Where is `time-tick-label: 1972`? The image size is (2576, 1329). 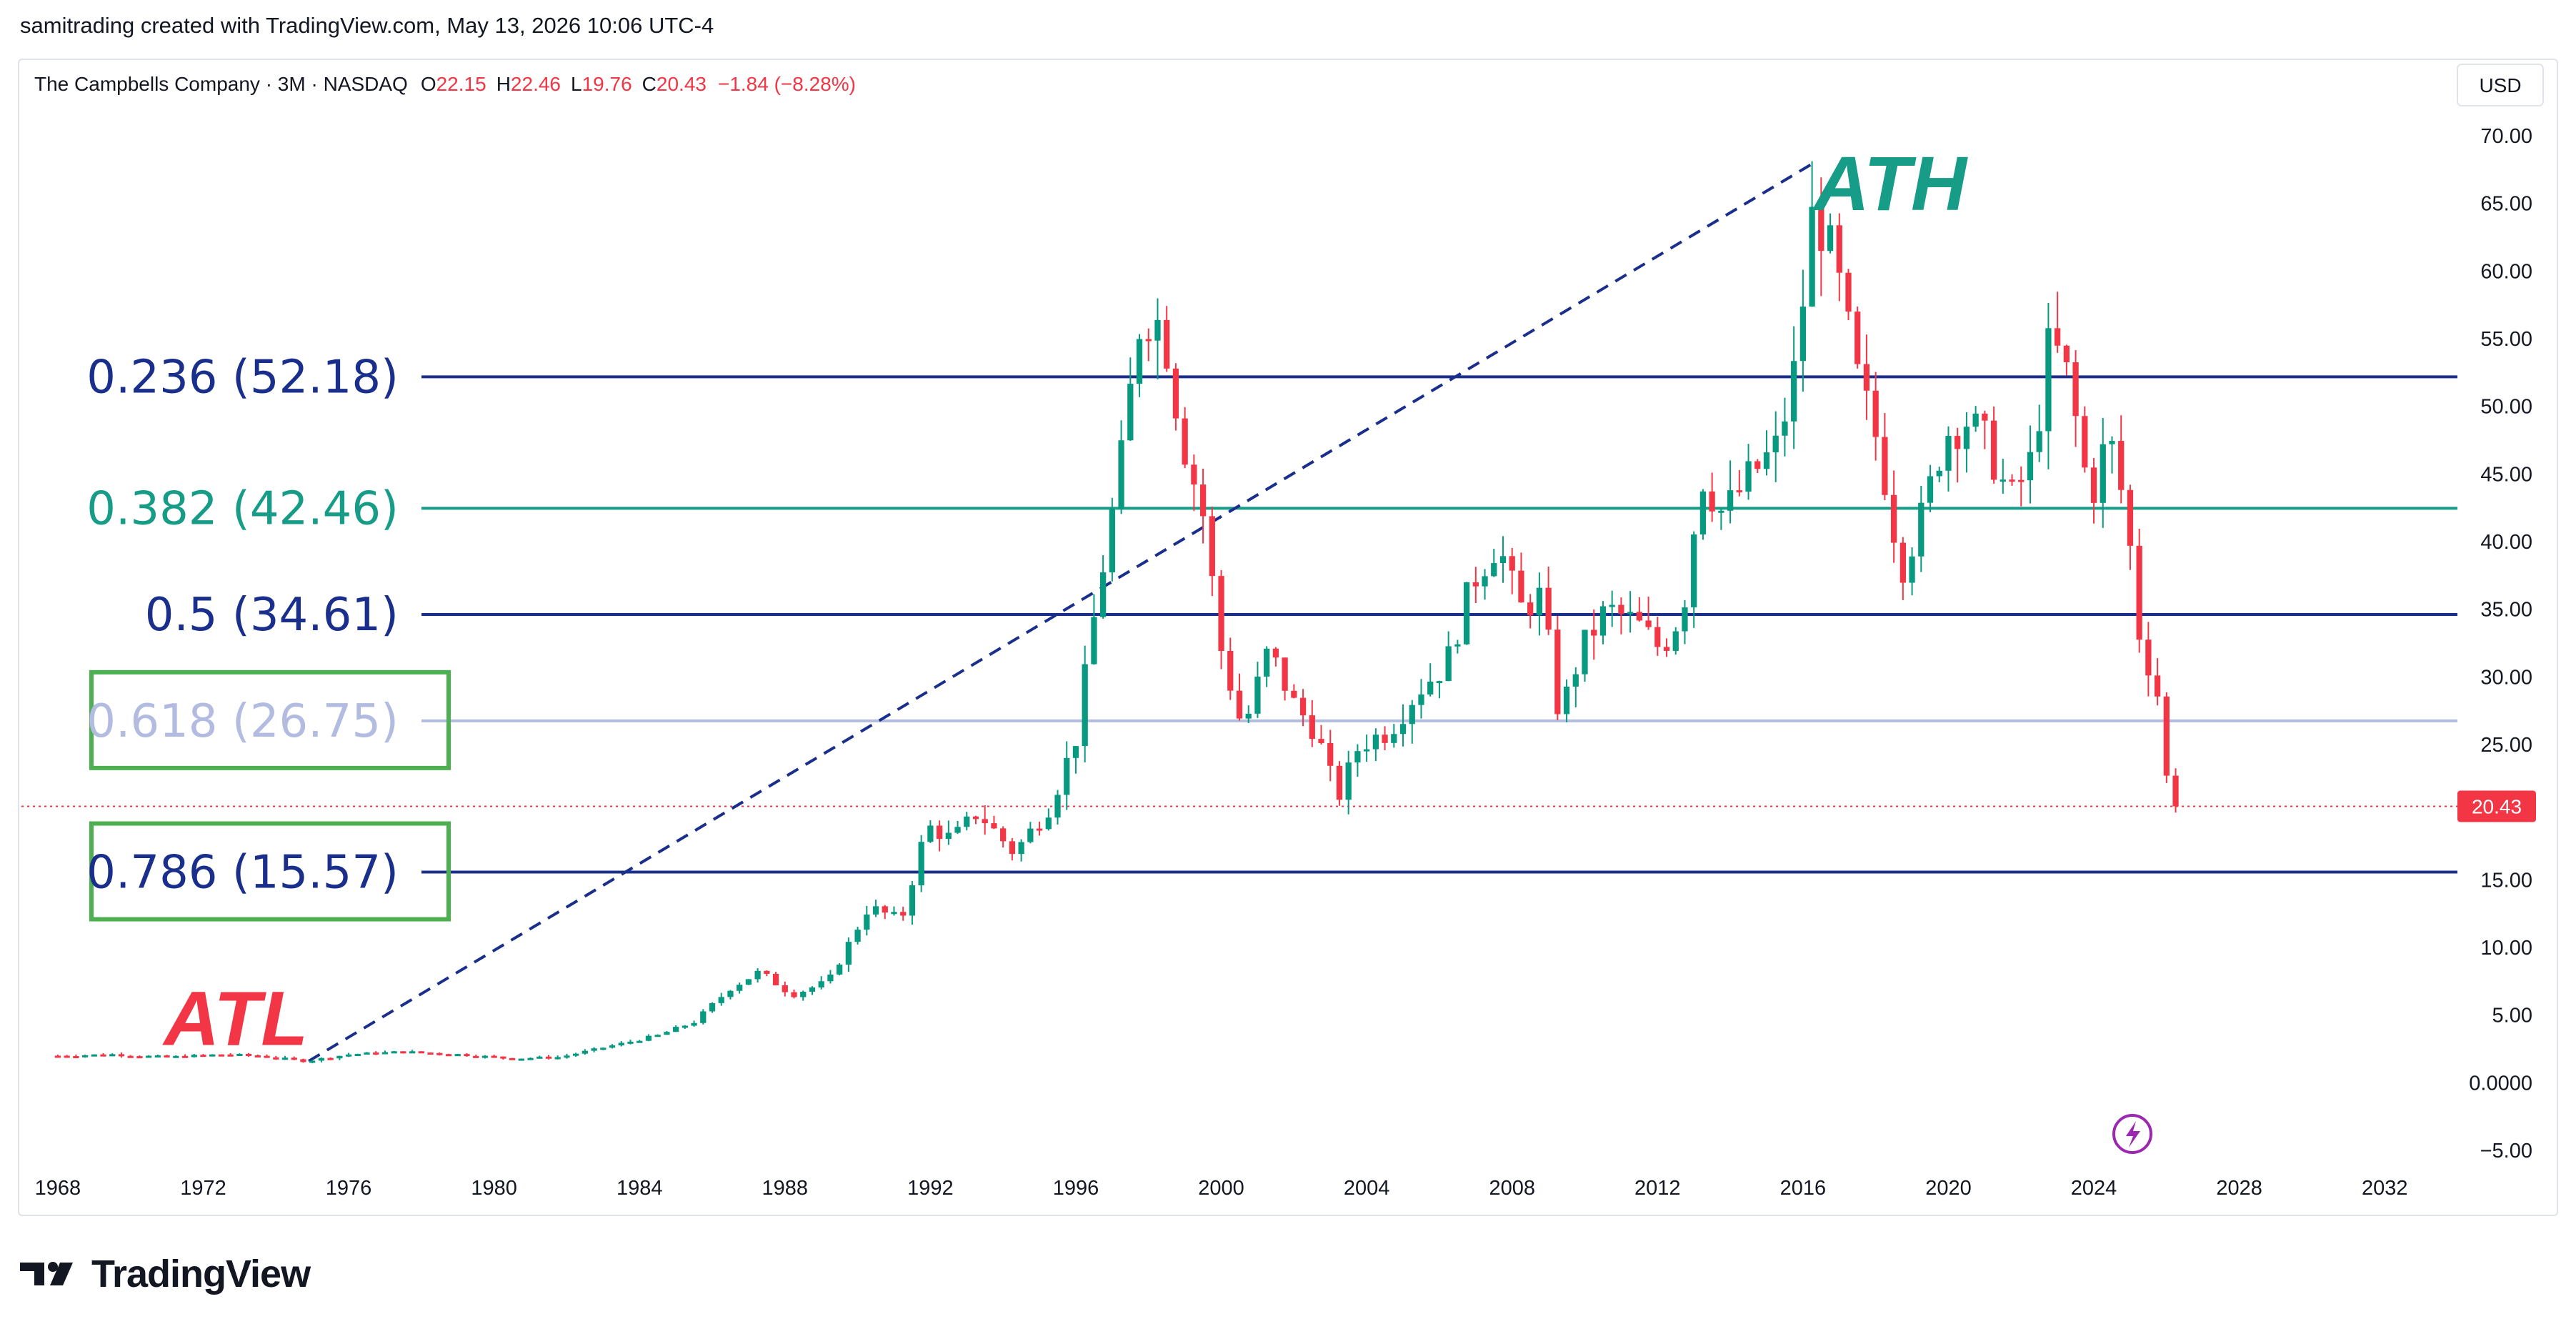 time-tick-label: 1972 is located at coordinates (203, 1188).